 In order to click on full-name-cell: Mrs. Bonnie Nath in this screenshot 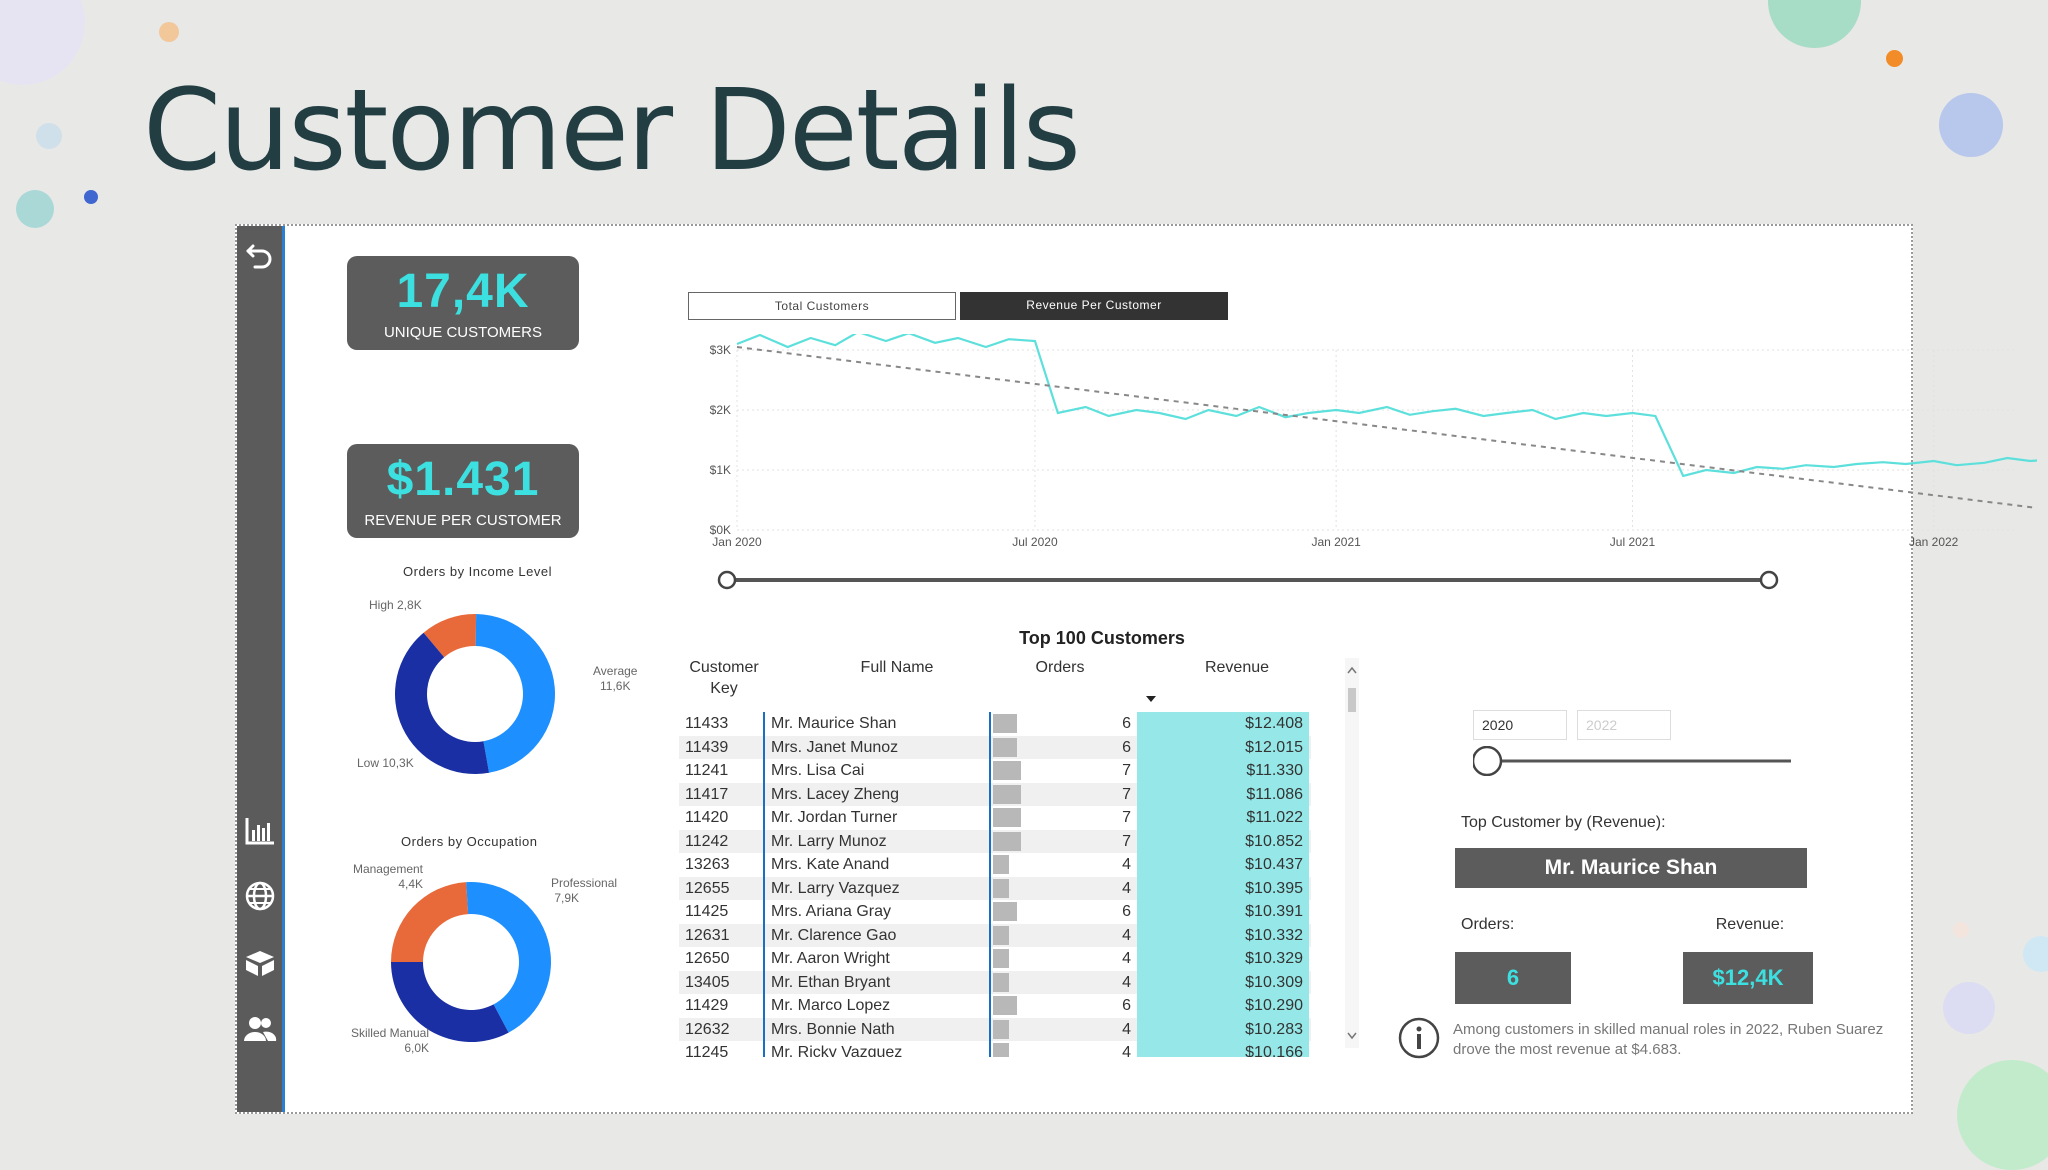, I will do `click(829, 1029)`.